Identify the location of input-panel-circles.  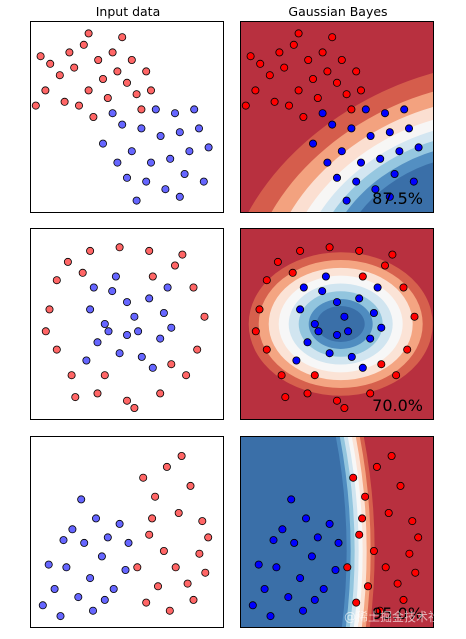
(127, 324).